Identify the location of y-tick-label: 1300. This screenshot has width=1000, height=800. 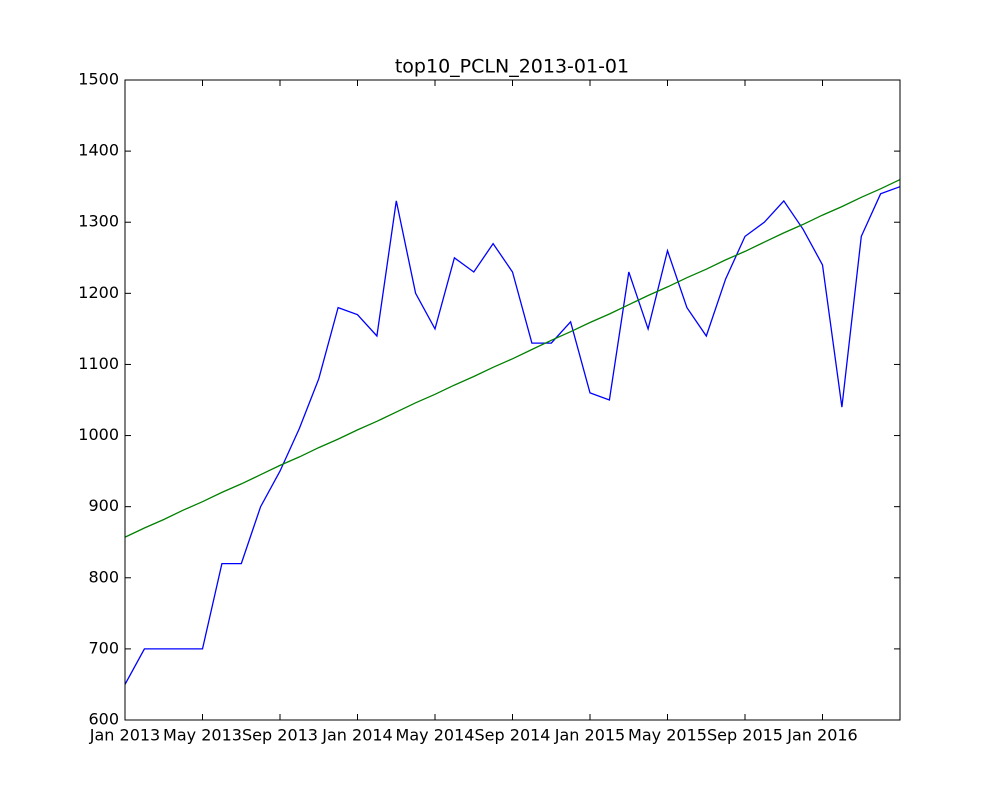
(98, 221).